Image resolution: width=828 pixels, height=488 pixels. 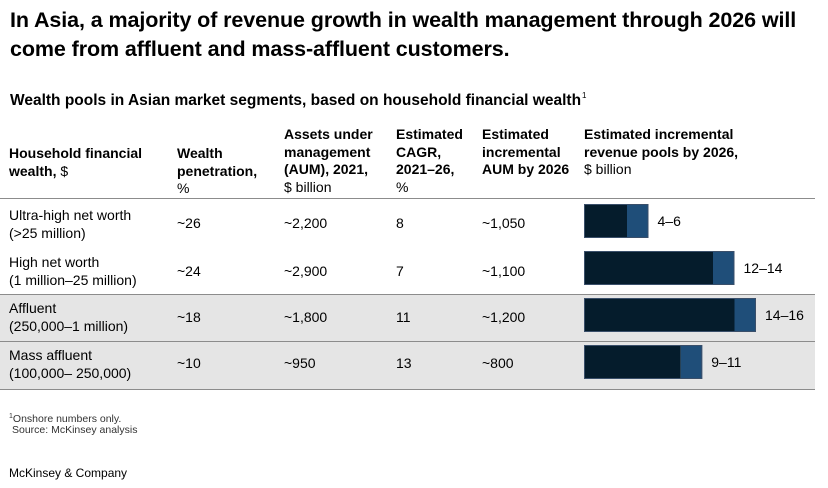 What do you see at coordinates (306, 223) in the screenshot?
I see `cell-aum: ~2,200` at bounding box center [306, 223].